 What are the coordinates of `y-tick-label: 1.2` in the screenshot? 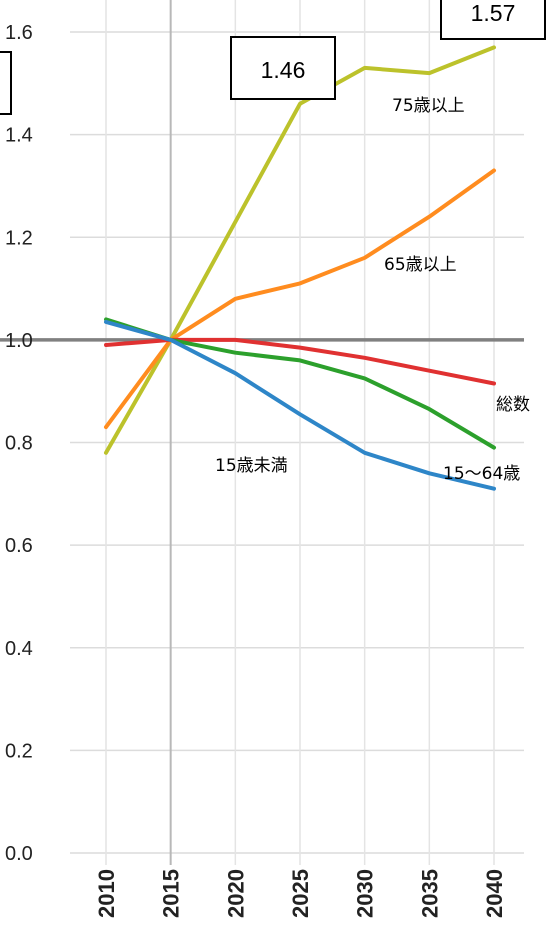 It's located at (19, 238).